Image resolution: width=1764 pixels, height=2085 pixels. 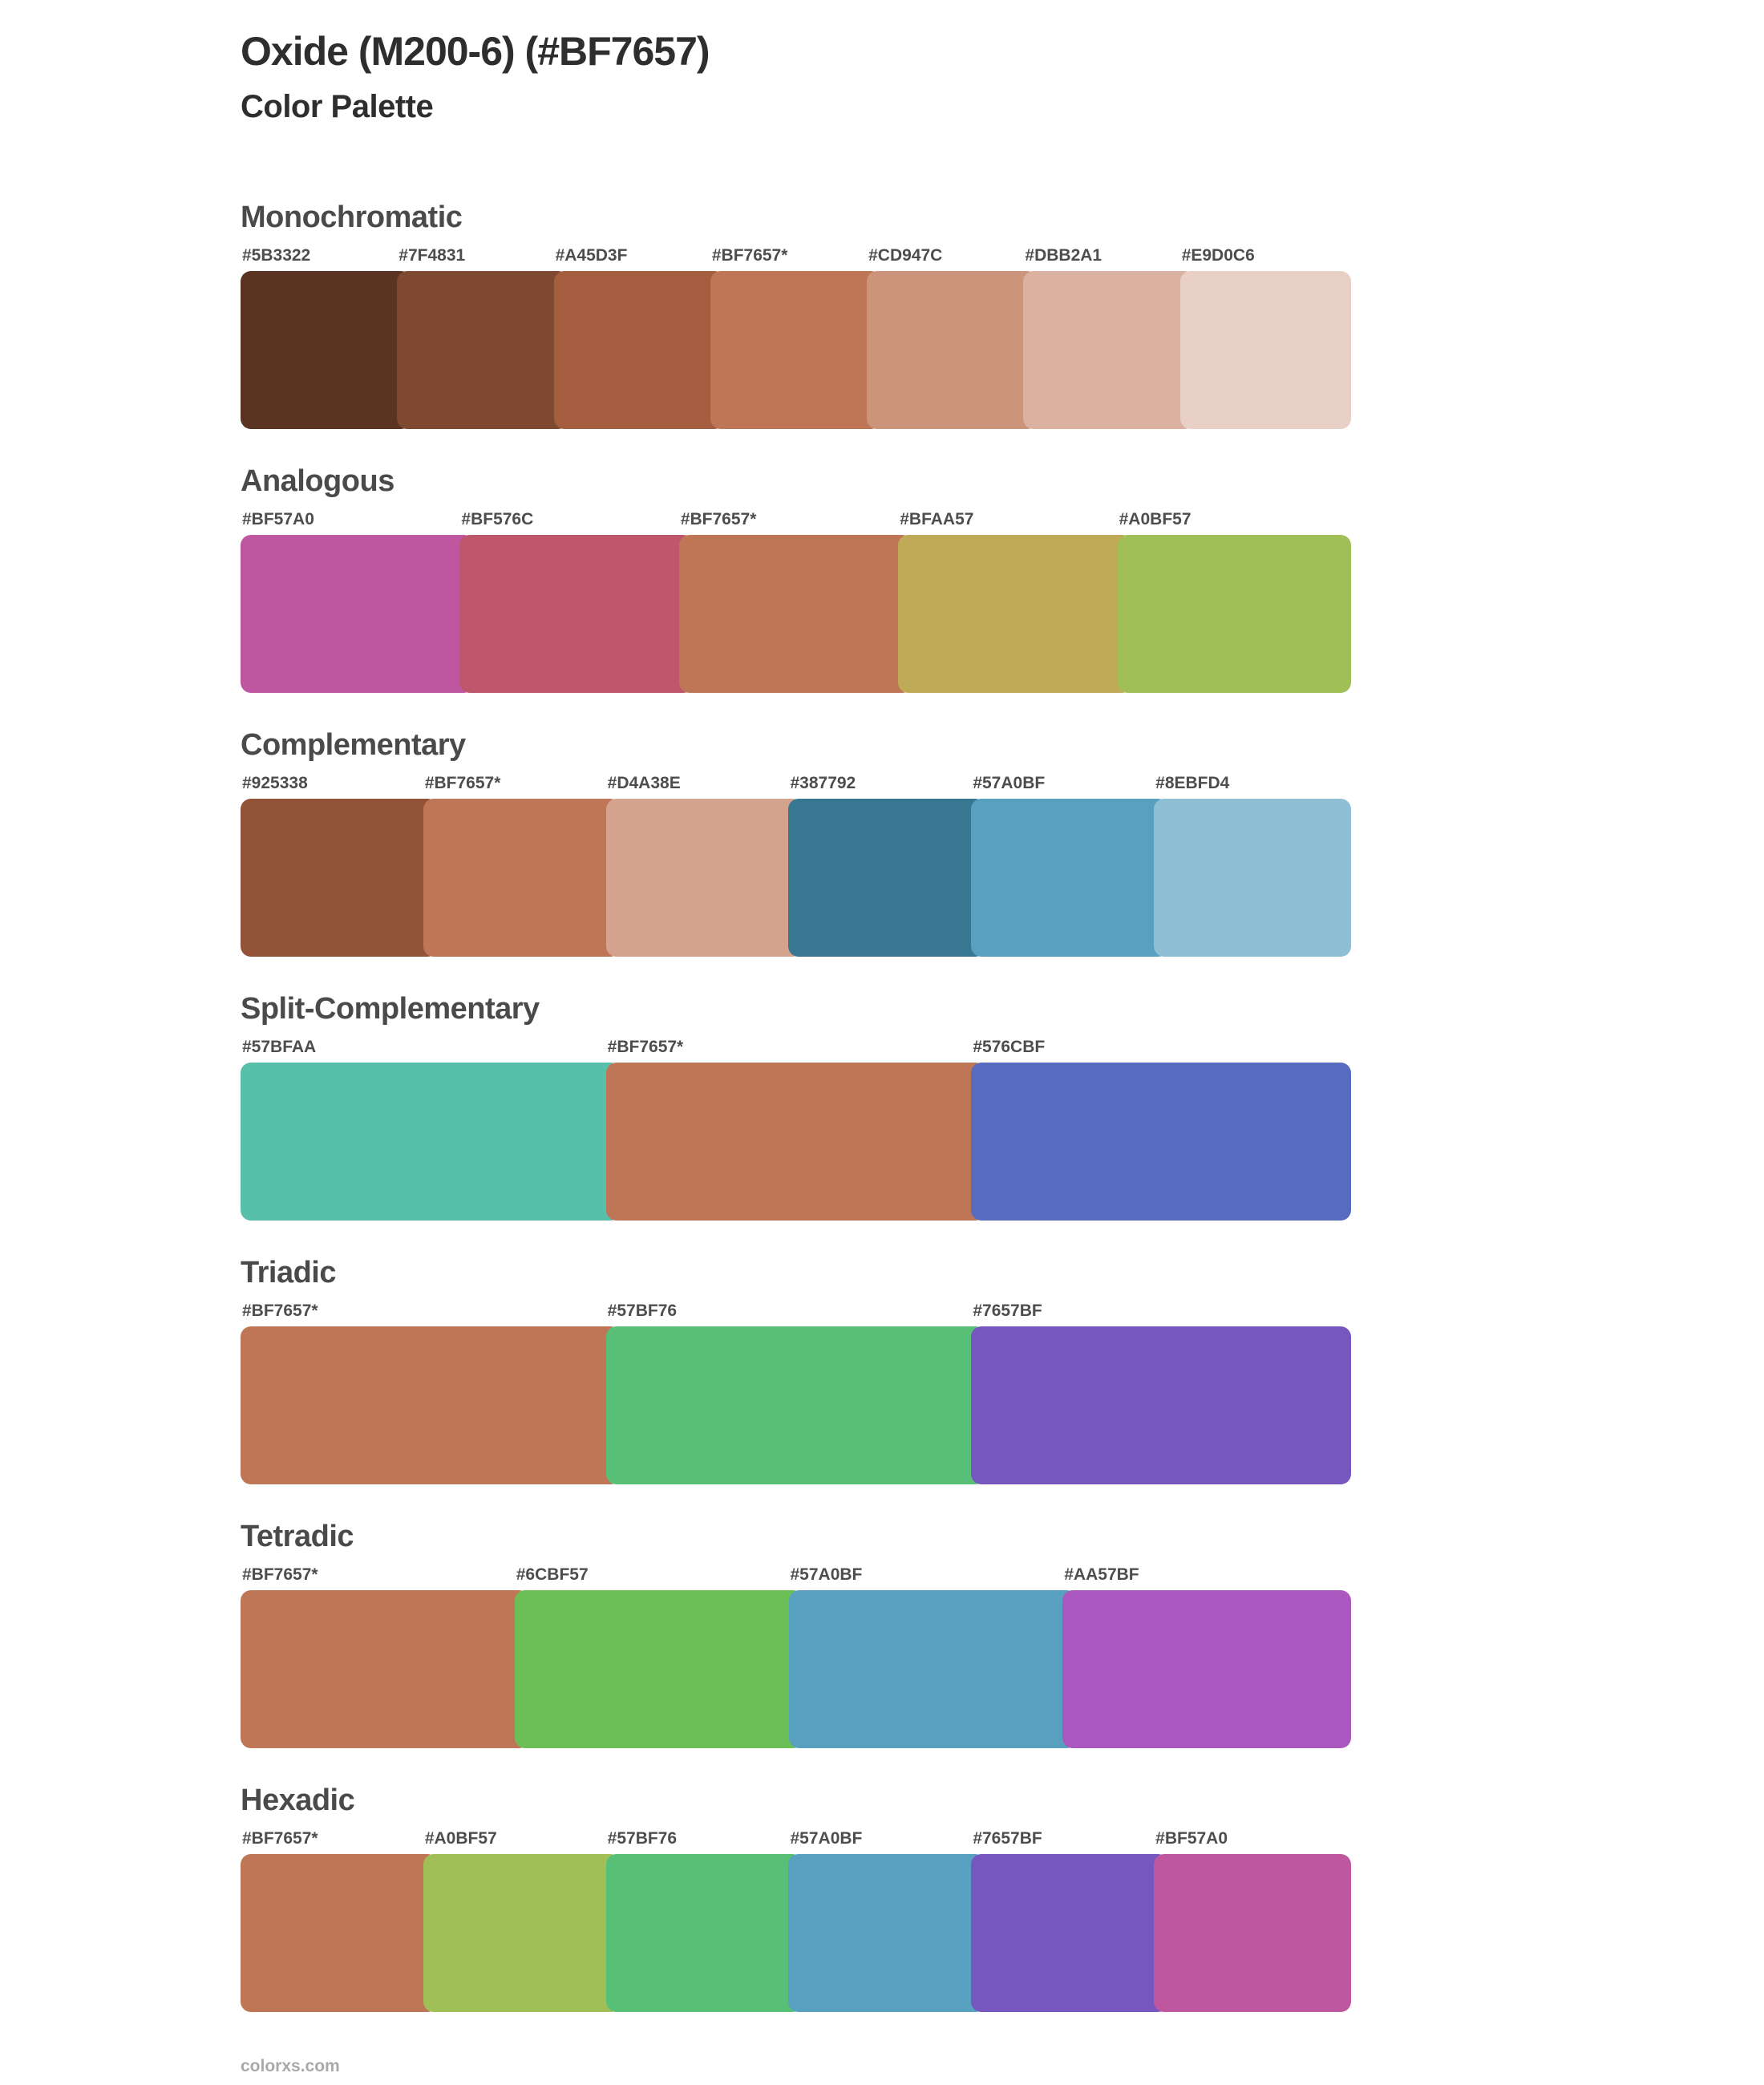 I want to click on swatch-cell: #7F4831, so click(x=482, y=337).